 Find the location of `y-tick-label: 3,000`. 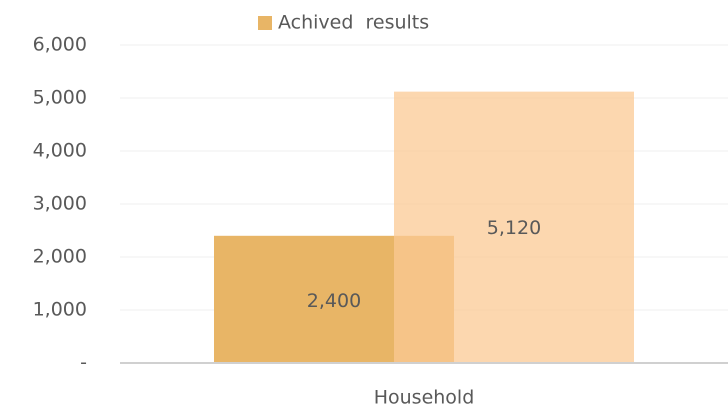

y-tick-label: 3,000 is located at coordinates (60, 204).